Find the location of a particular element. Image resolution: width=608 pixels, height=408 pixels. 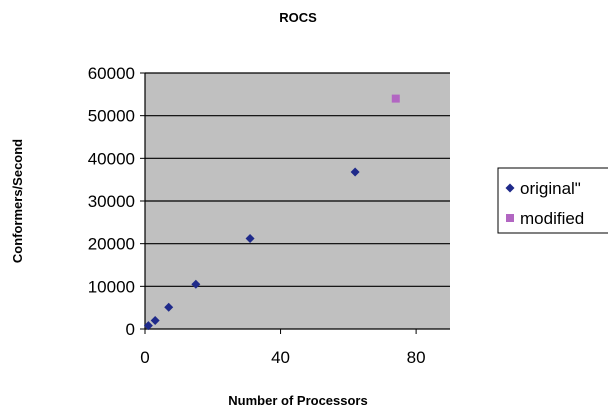

legend: original" modified is located at coordinates (552, 200).